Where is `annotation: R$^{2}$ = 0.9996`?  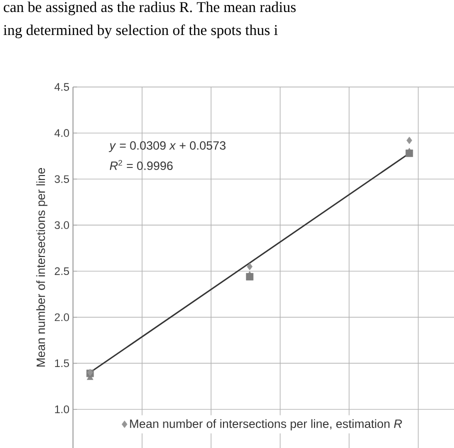 annotation: R$^{2}$ = 0.9996 is located at coordinates (141, 165).